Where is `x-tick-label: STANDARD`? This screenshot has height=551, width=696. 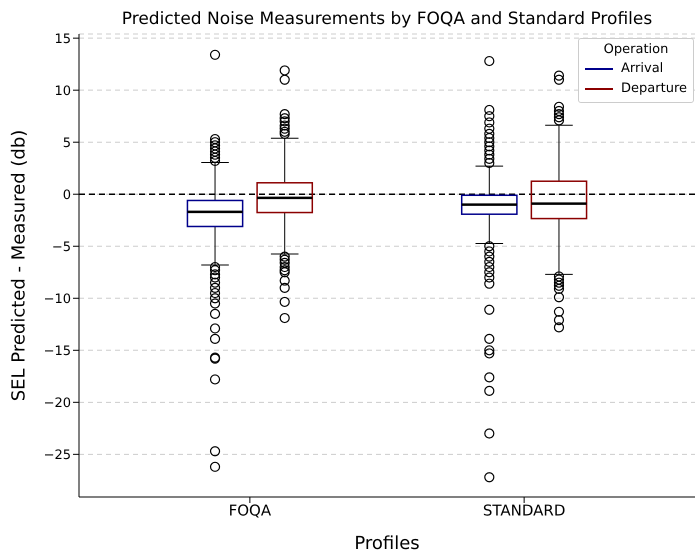 x-tick-label: STANDARD is located at coordinates (524, 511).